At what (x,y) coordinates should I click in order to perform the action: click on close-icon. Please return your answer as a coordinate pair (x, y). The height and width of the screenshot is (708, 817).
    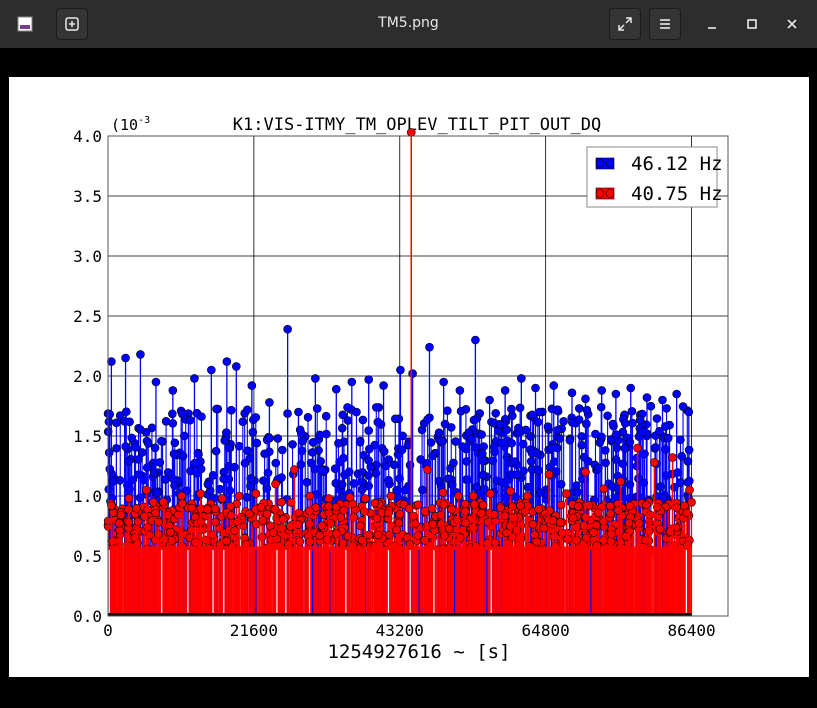
    Looking at the image, I should click on (792, 24).